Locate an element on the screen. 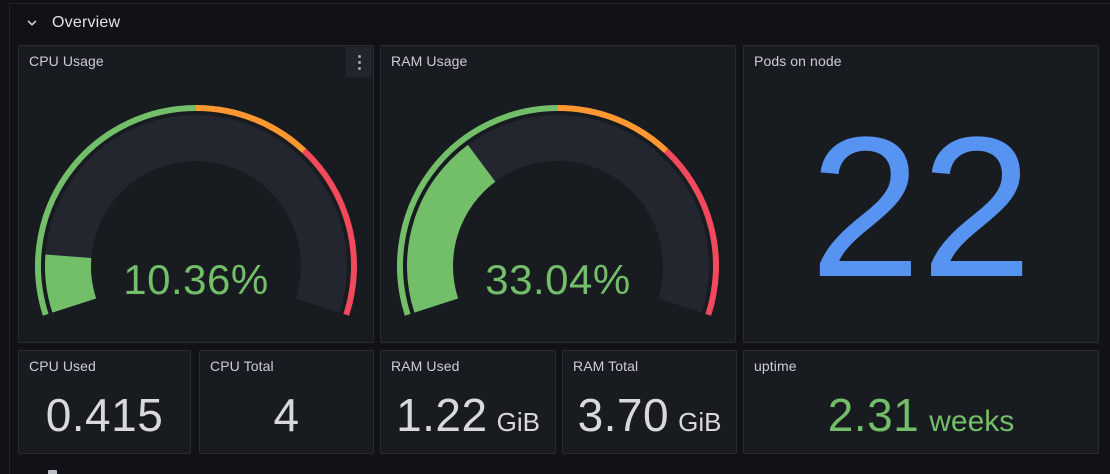 The image size is (1110, 474). panel-title-ram-used: RAM Used is located at coordinates (425, 366).